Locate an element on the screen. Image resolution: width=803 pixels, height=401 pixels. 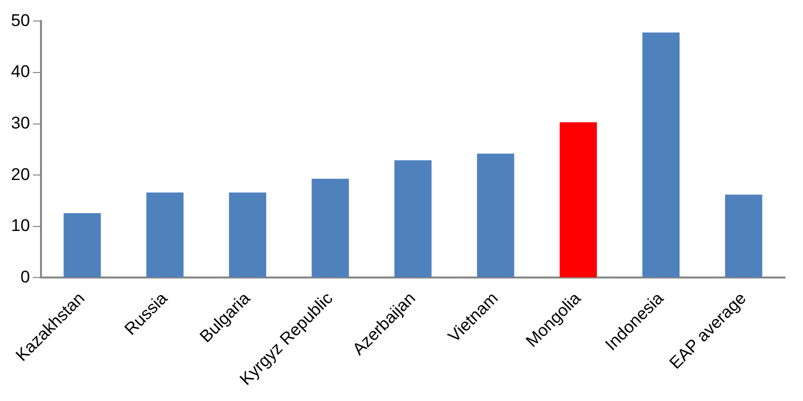
y-tick-label: 30 is located at coordinates (20, 122).